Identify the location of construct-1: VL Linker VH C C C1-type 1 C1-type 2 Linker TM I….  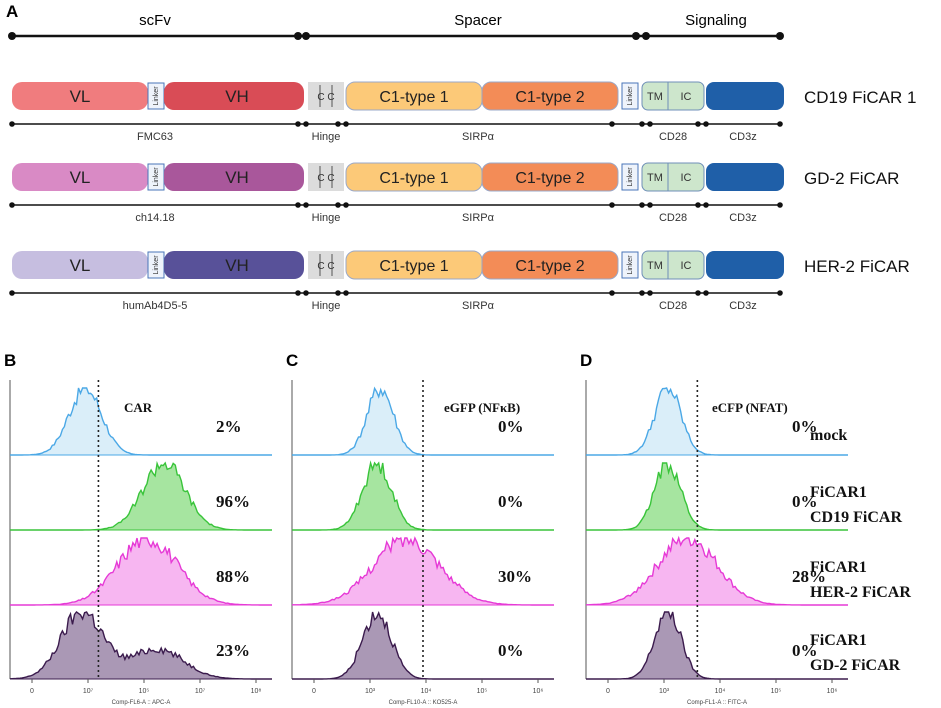
(462, 112).